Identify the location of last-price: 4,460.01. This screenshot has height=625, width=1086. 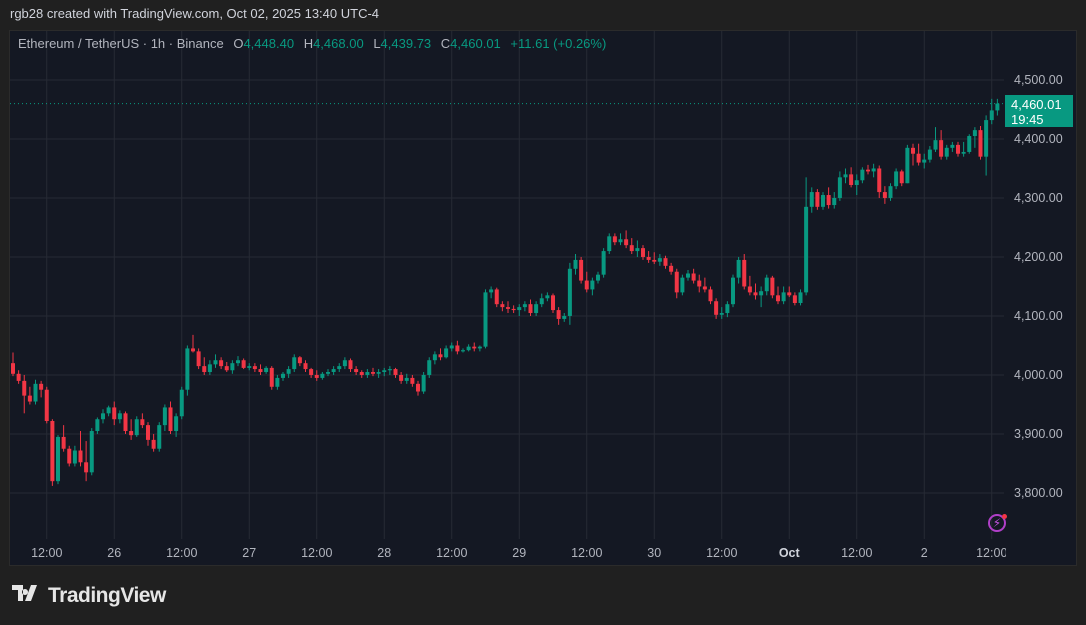
(1036, 104).